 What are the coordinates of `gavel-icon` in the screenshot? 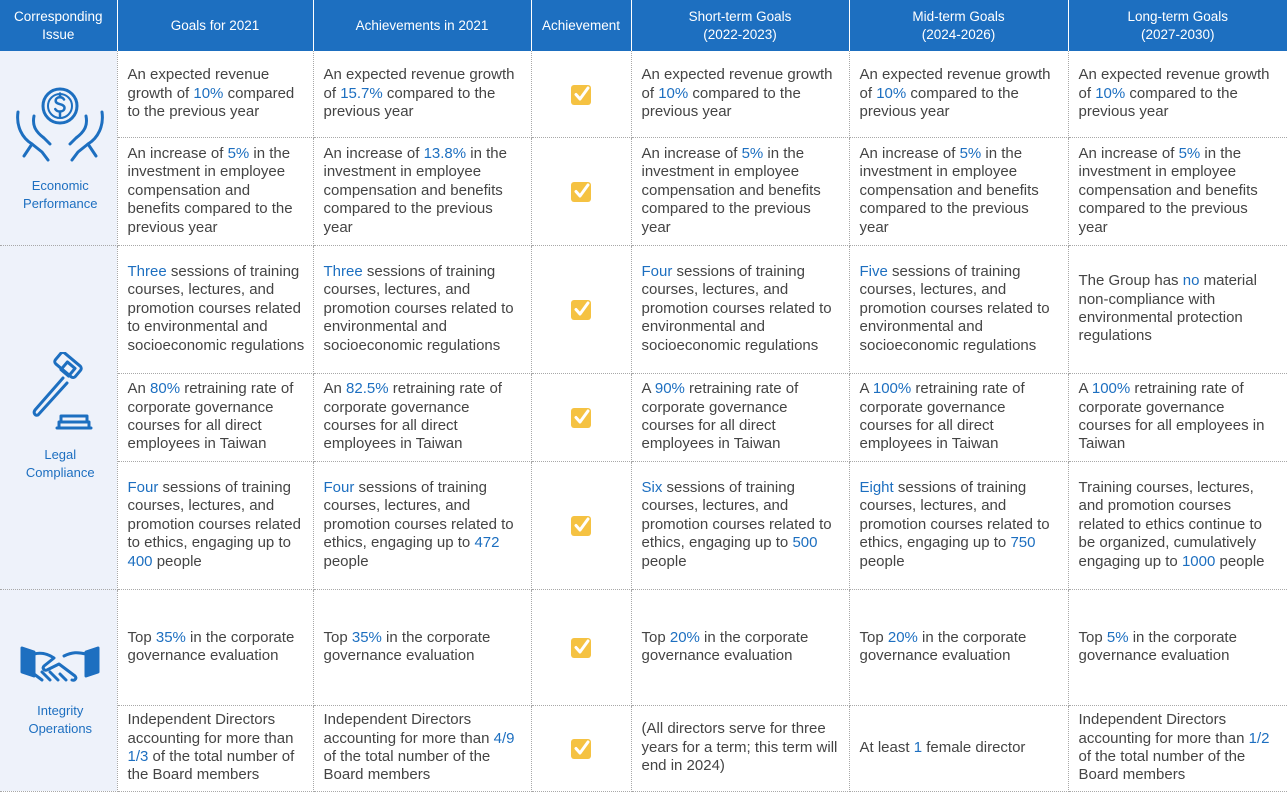 It's located at (60, 396).